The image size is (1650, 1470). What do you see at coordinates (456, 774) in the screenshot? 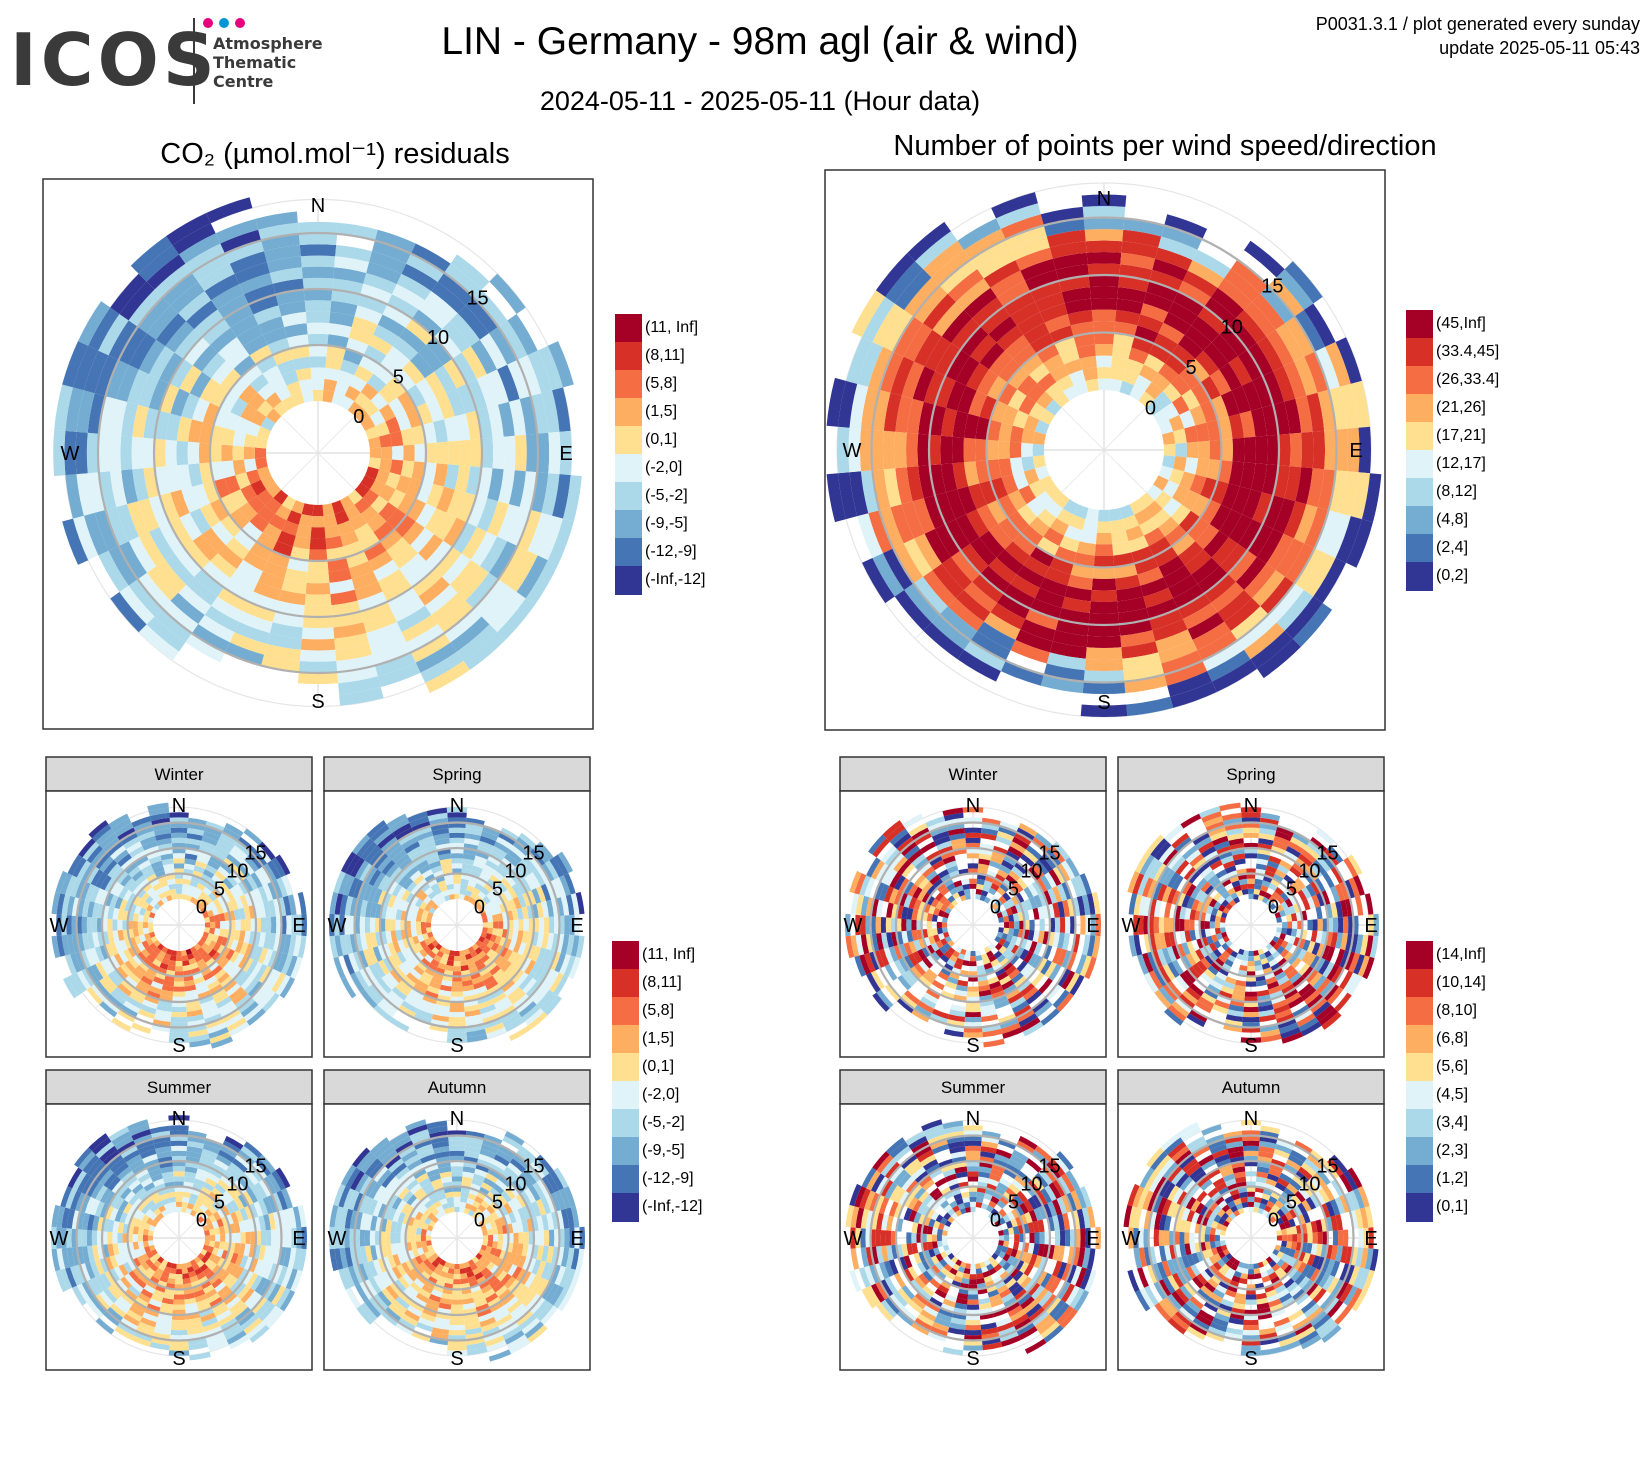
I see `facet-label: Spring` at bounding box center [456, 774].